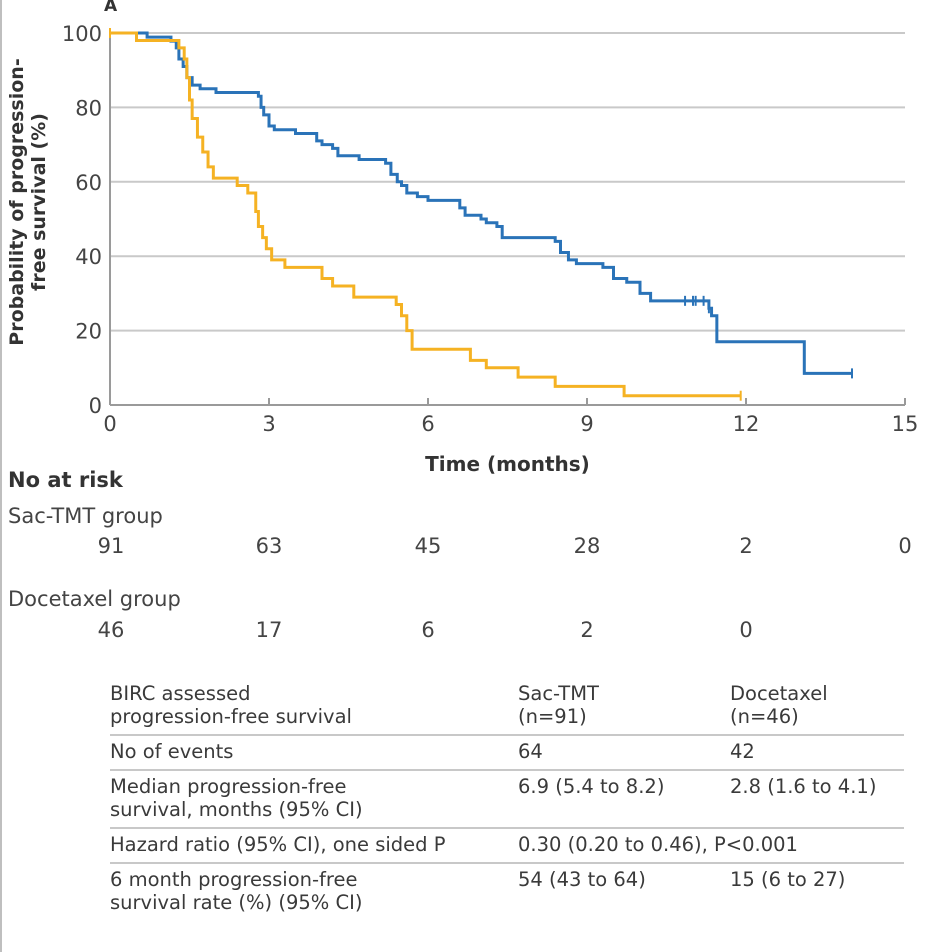 This screenshot has height=952, width=928. Describe the element at coordinates (803, 786) in the screenshot. I see `cell-docetaxel: 2.8 (1.6 to 4.1)` at that location.